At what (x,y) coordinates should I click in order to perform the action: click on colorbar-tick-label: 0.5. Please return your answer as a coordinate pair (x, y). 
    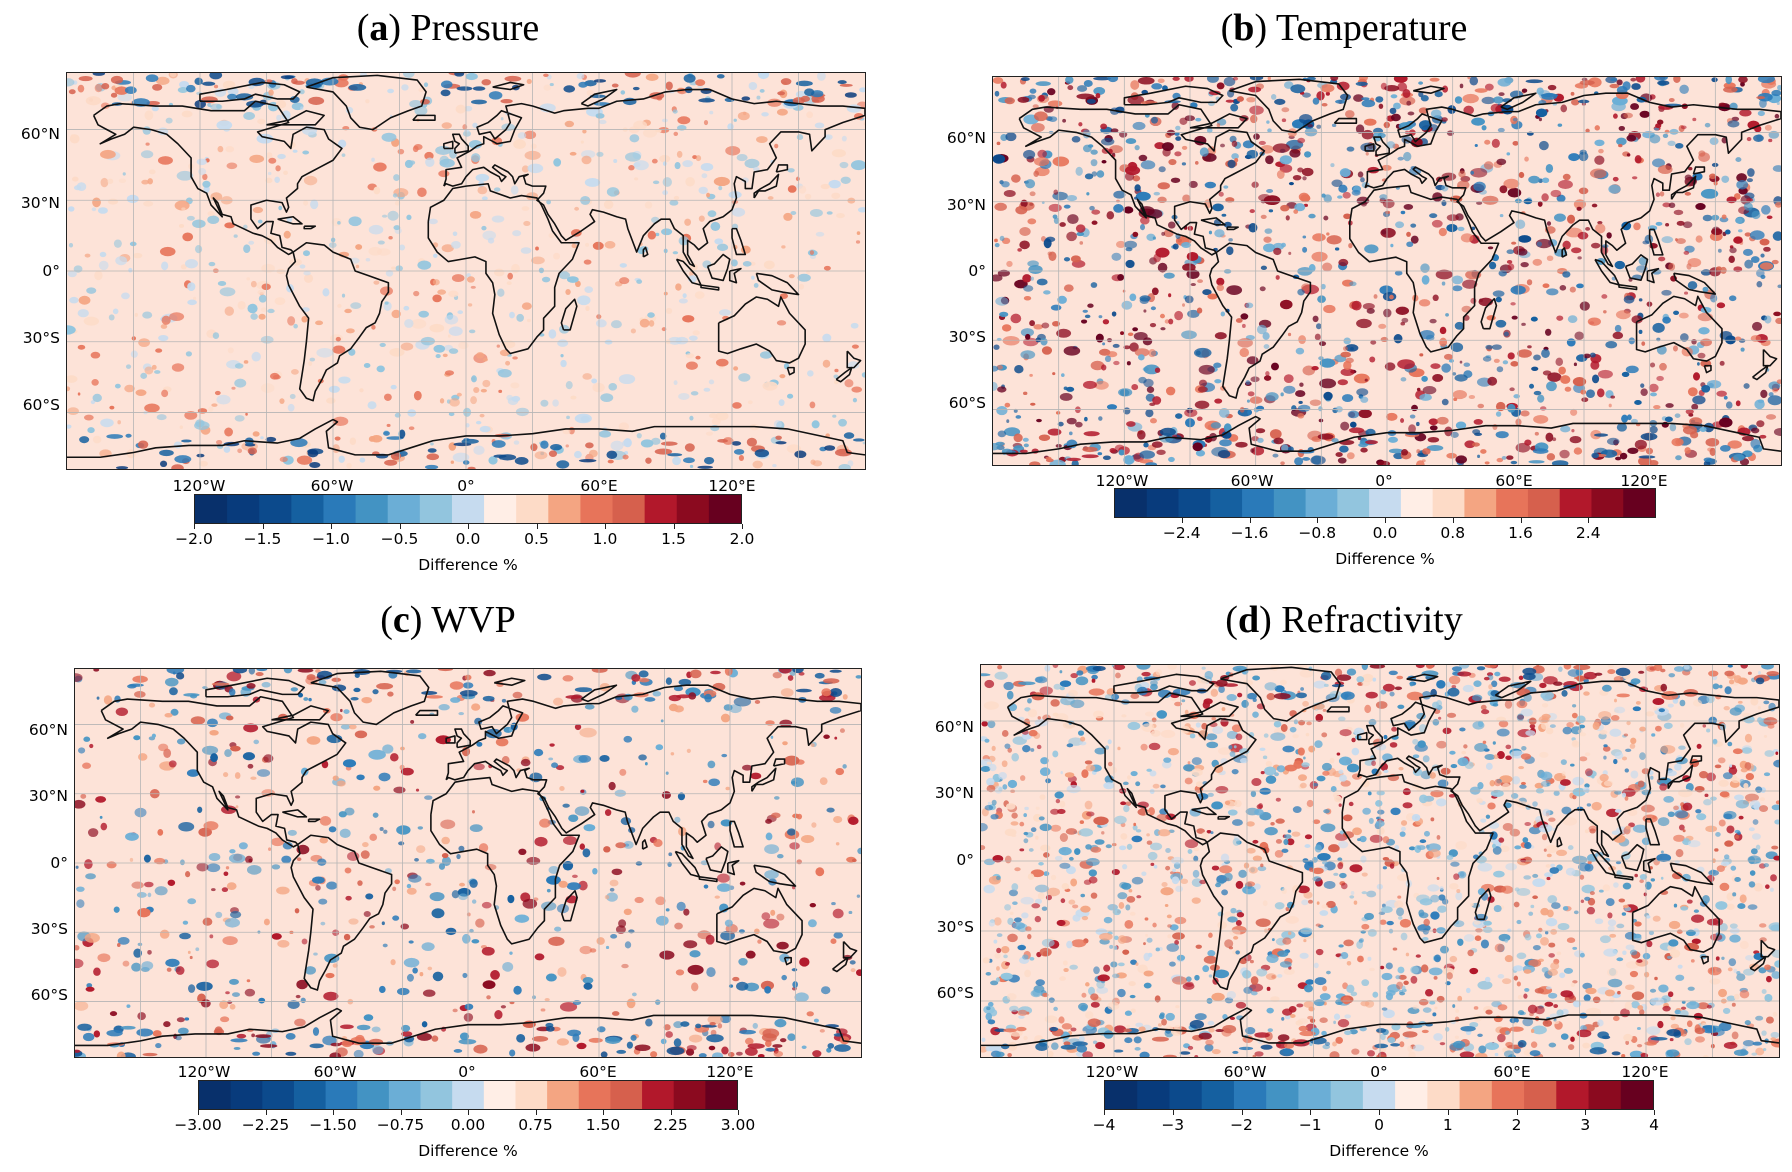
    Looking at the image, I should click on (536, 539).